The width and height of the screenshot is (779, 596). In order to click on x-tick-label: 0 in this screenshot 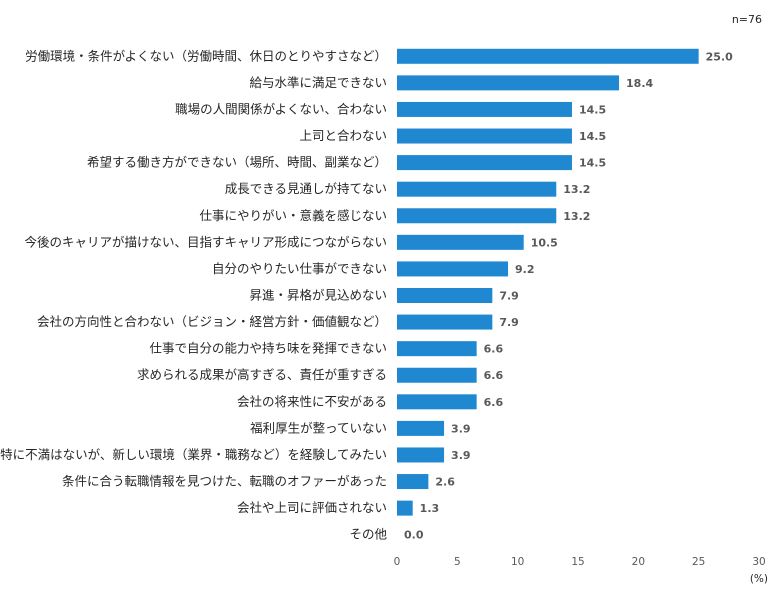, I will do `click(397, 562)`.